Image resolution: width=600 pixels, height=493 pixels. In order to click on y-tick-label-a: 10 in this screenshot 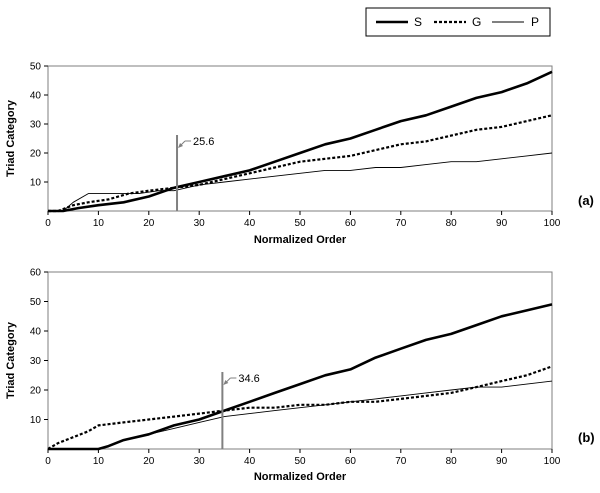, I will do `click(36, 183)`.